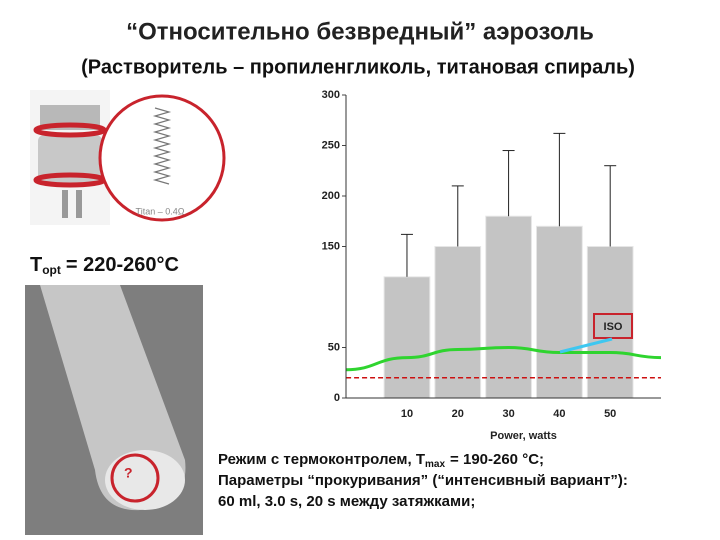  What do you see at coordinates (331, 246) in the screenshot?
I see `y-tick-label: 150` at bounding box center [331, 246].